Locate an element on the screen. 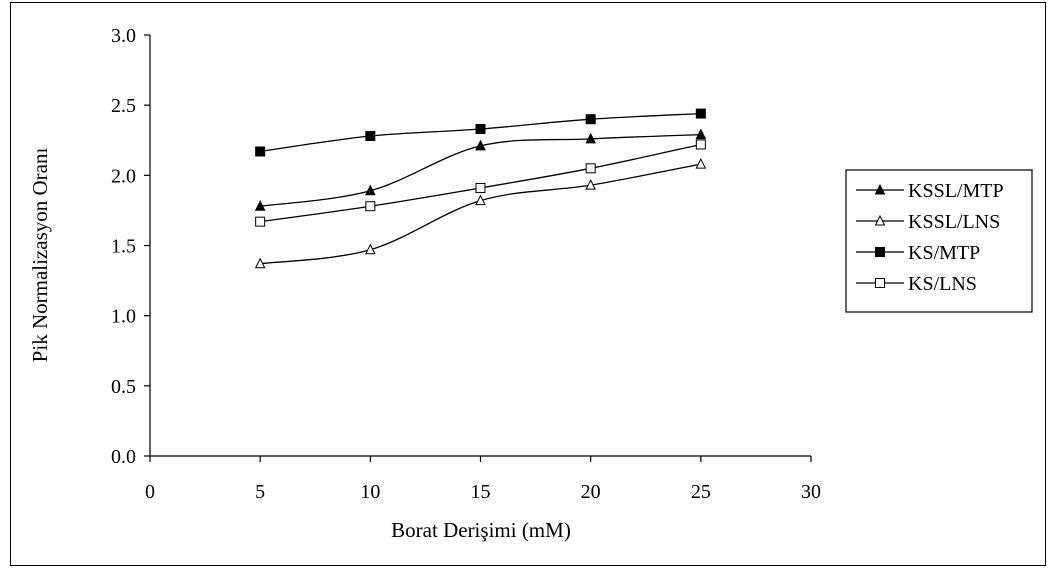 This screenshot has width=1052, height=570. x-tick-label: 30 is located at coordinates (811, 492).